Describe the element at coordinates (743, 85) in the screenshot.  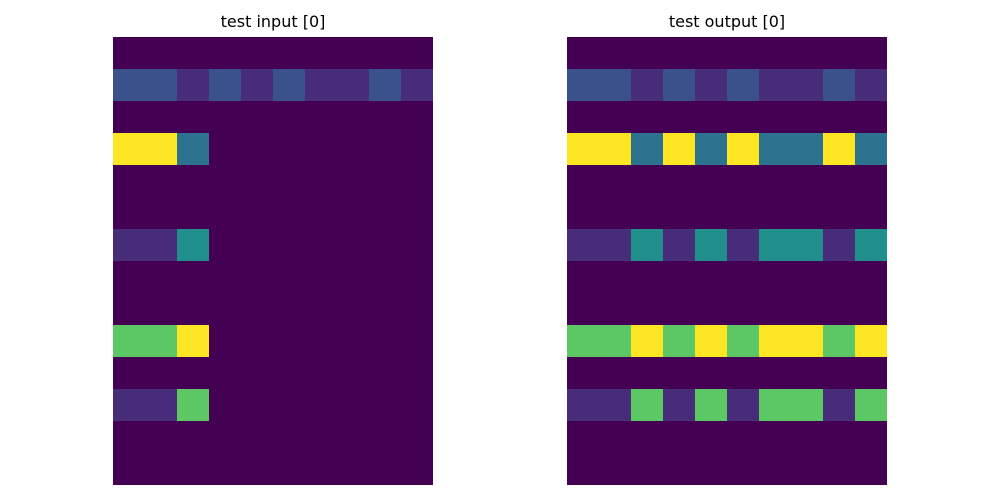
I see `cell-r1-c5` at that location.